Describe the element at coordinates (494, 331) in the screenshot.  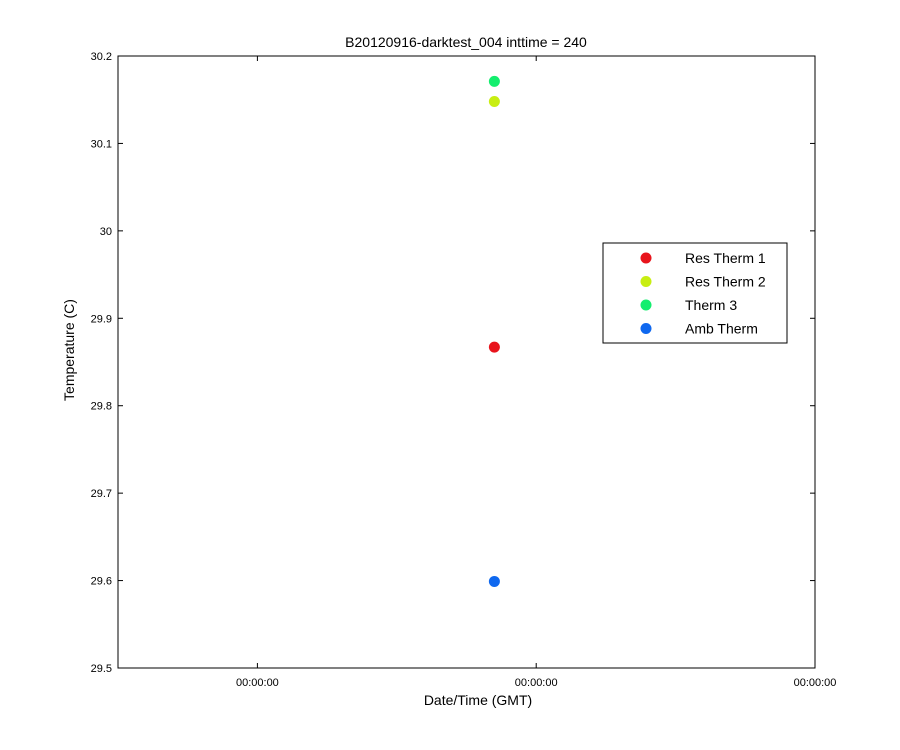
I see `data-points` at that location.